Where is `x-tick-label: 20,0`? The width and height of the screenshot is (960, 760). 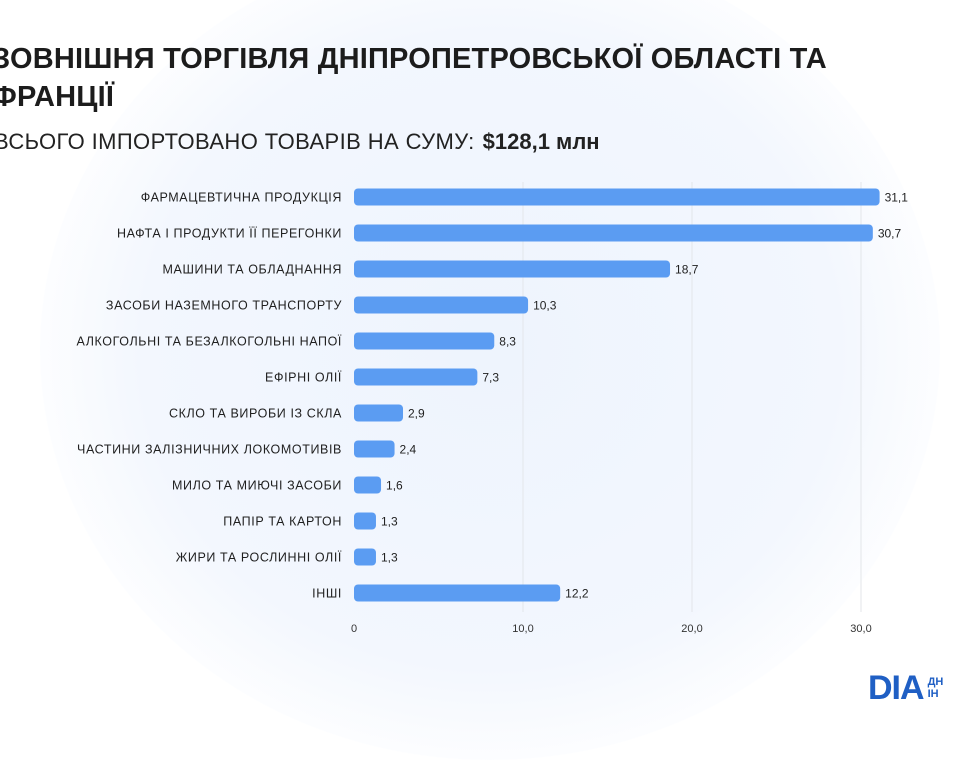 x-tick-label: 20,0 is located at coordinates (691, 629).